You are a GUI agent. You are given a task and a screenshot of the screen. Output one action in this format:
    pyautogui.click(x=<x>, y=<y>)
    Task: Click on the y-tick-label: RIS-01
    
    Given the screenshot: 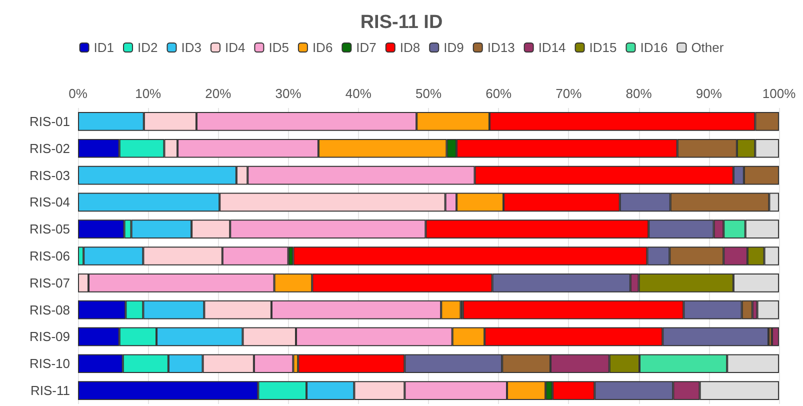 What is the action you would take?
    pyautogui.click(x=50, y=121)
    